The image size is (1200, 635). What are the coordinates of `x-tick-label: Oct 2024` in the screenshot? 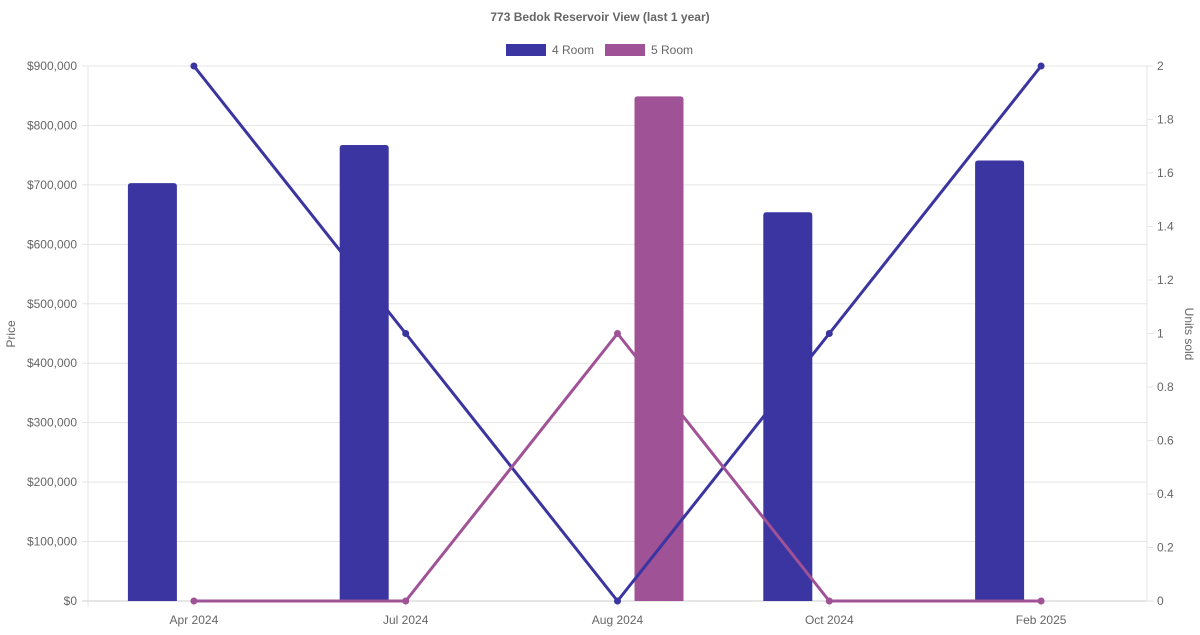 It's located at (829, 620).